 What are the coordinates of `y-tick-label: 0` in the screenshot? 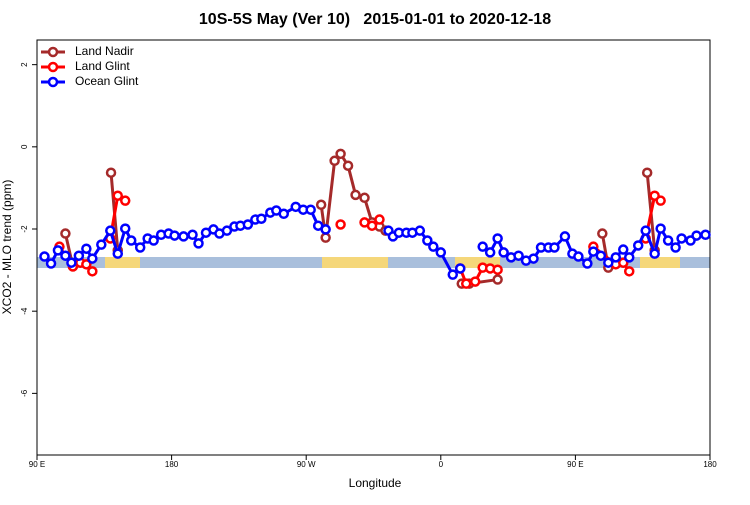 It's located at (24, 146).